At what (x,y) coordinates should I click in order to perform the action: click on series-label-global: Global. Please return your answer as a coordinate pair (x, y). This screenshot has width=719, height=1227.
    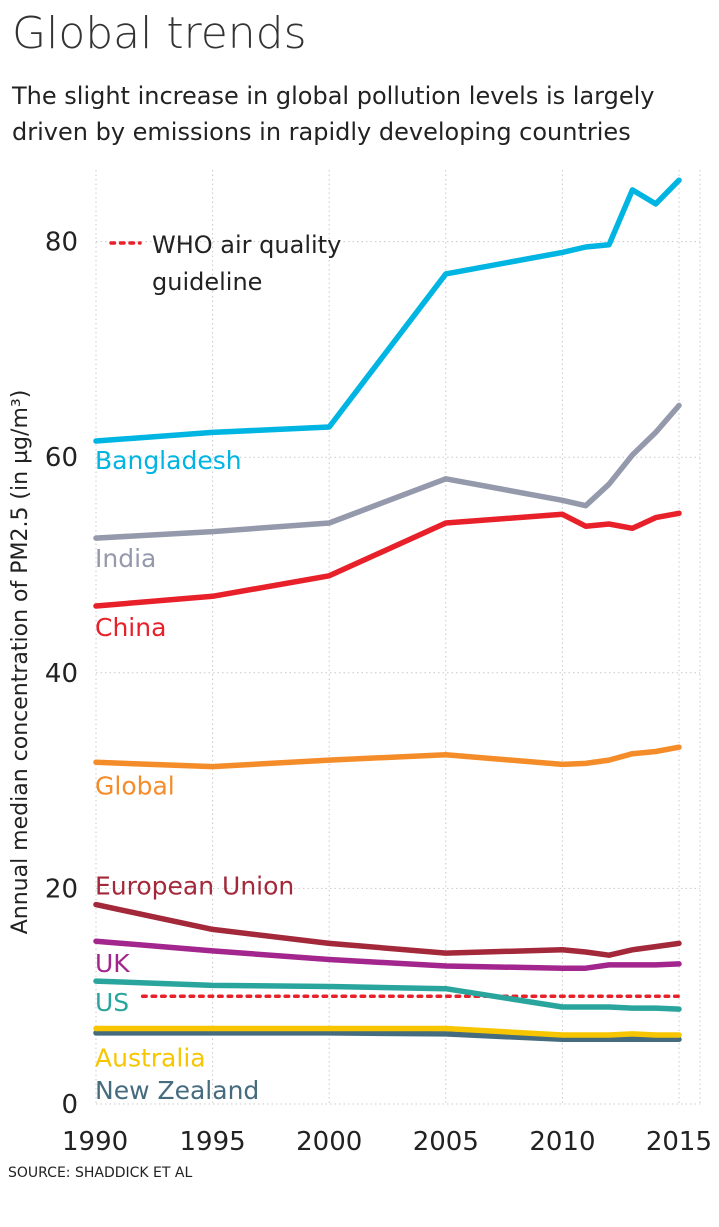
    Looking at the image, I should click on (135, 785).